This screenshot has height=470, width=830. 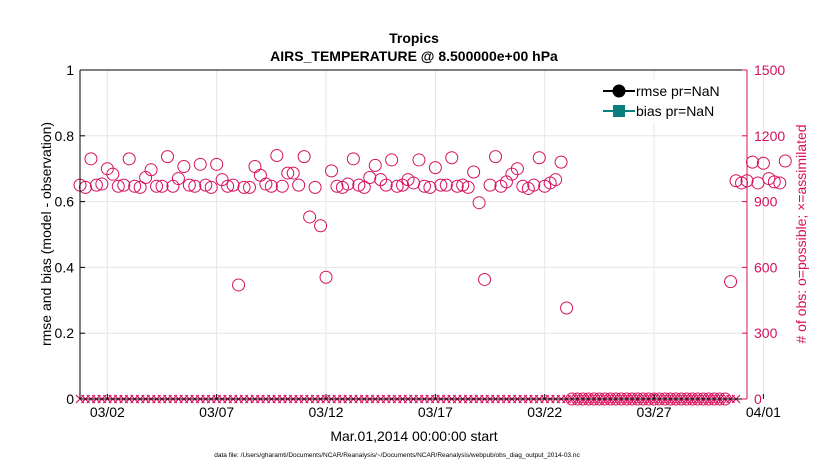 What do you see at coordinates (413, 436) in the screenshot?
I see `x-axis-label: Mar.01,2014 00:00:00 start` at bounding box center [413, 436].